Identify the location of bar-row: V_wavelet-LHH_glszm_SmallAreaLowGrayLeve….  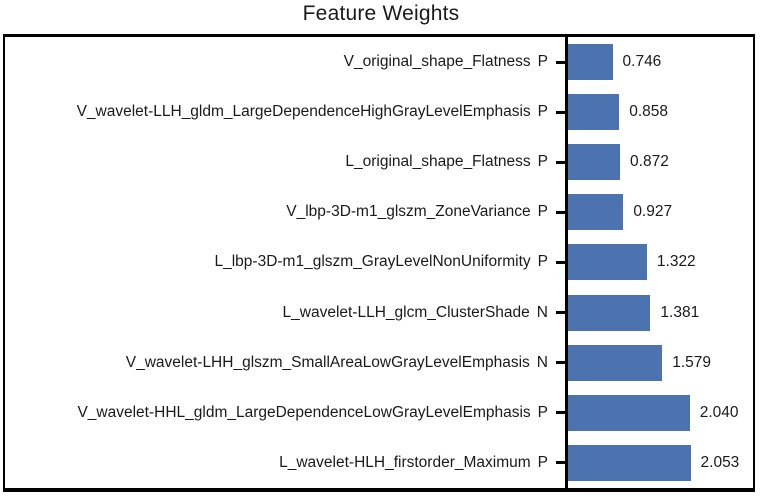
(379, 362).